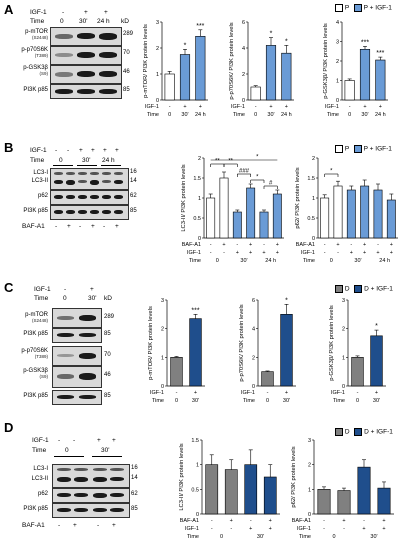  Describe the element at coordinates (243, 261) in the screenshot. I see `b1-xrow-2-1: 30'` at that location.